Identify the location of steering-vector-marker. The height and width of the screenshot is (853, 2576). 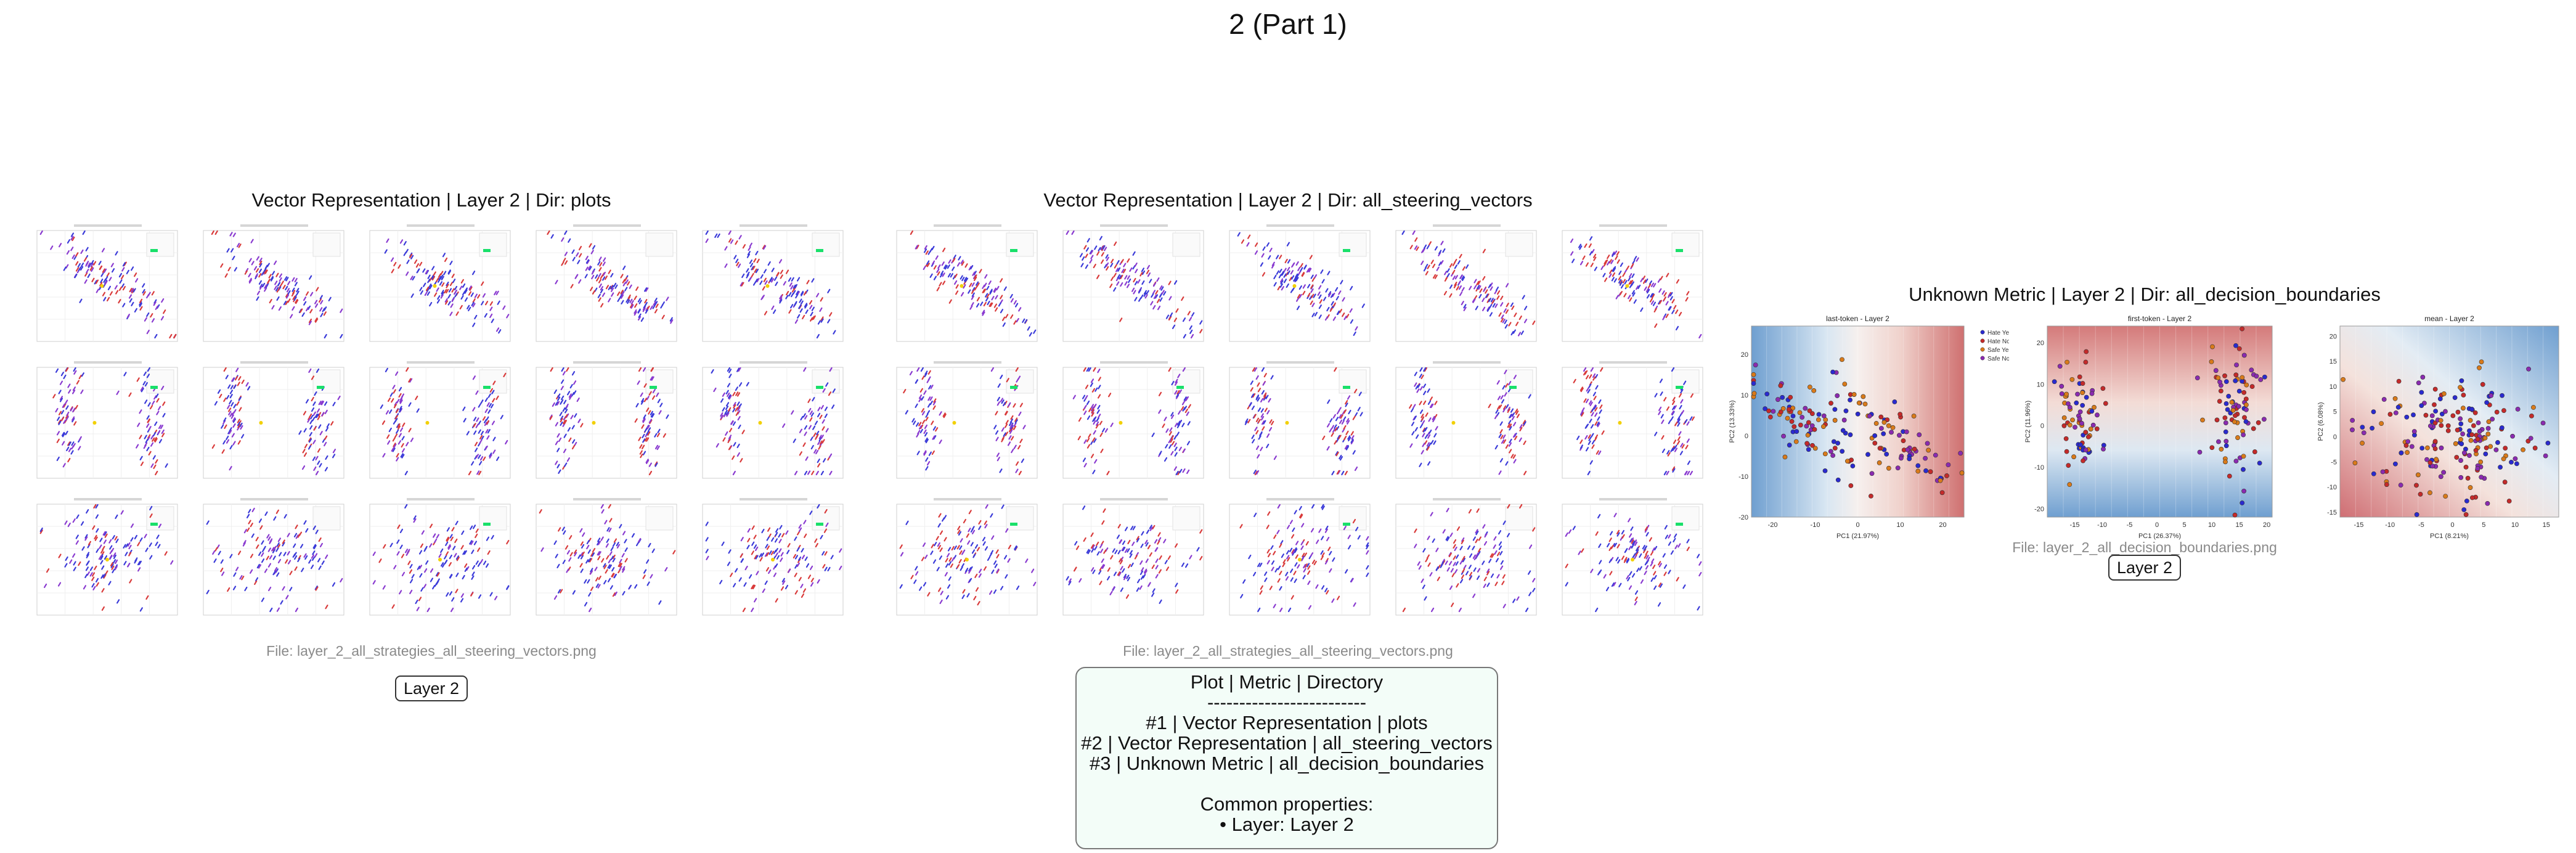
(768, 286).